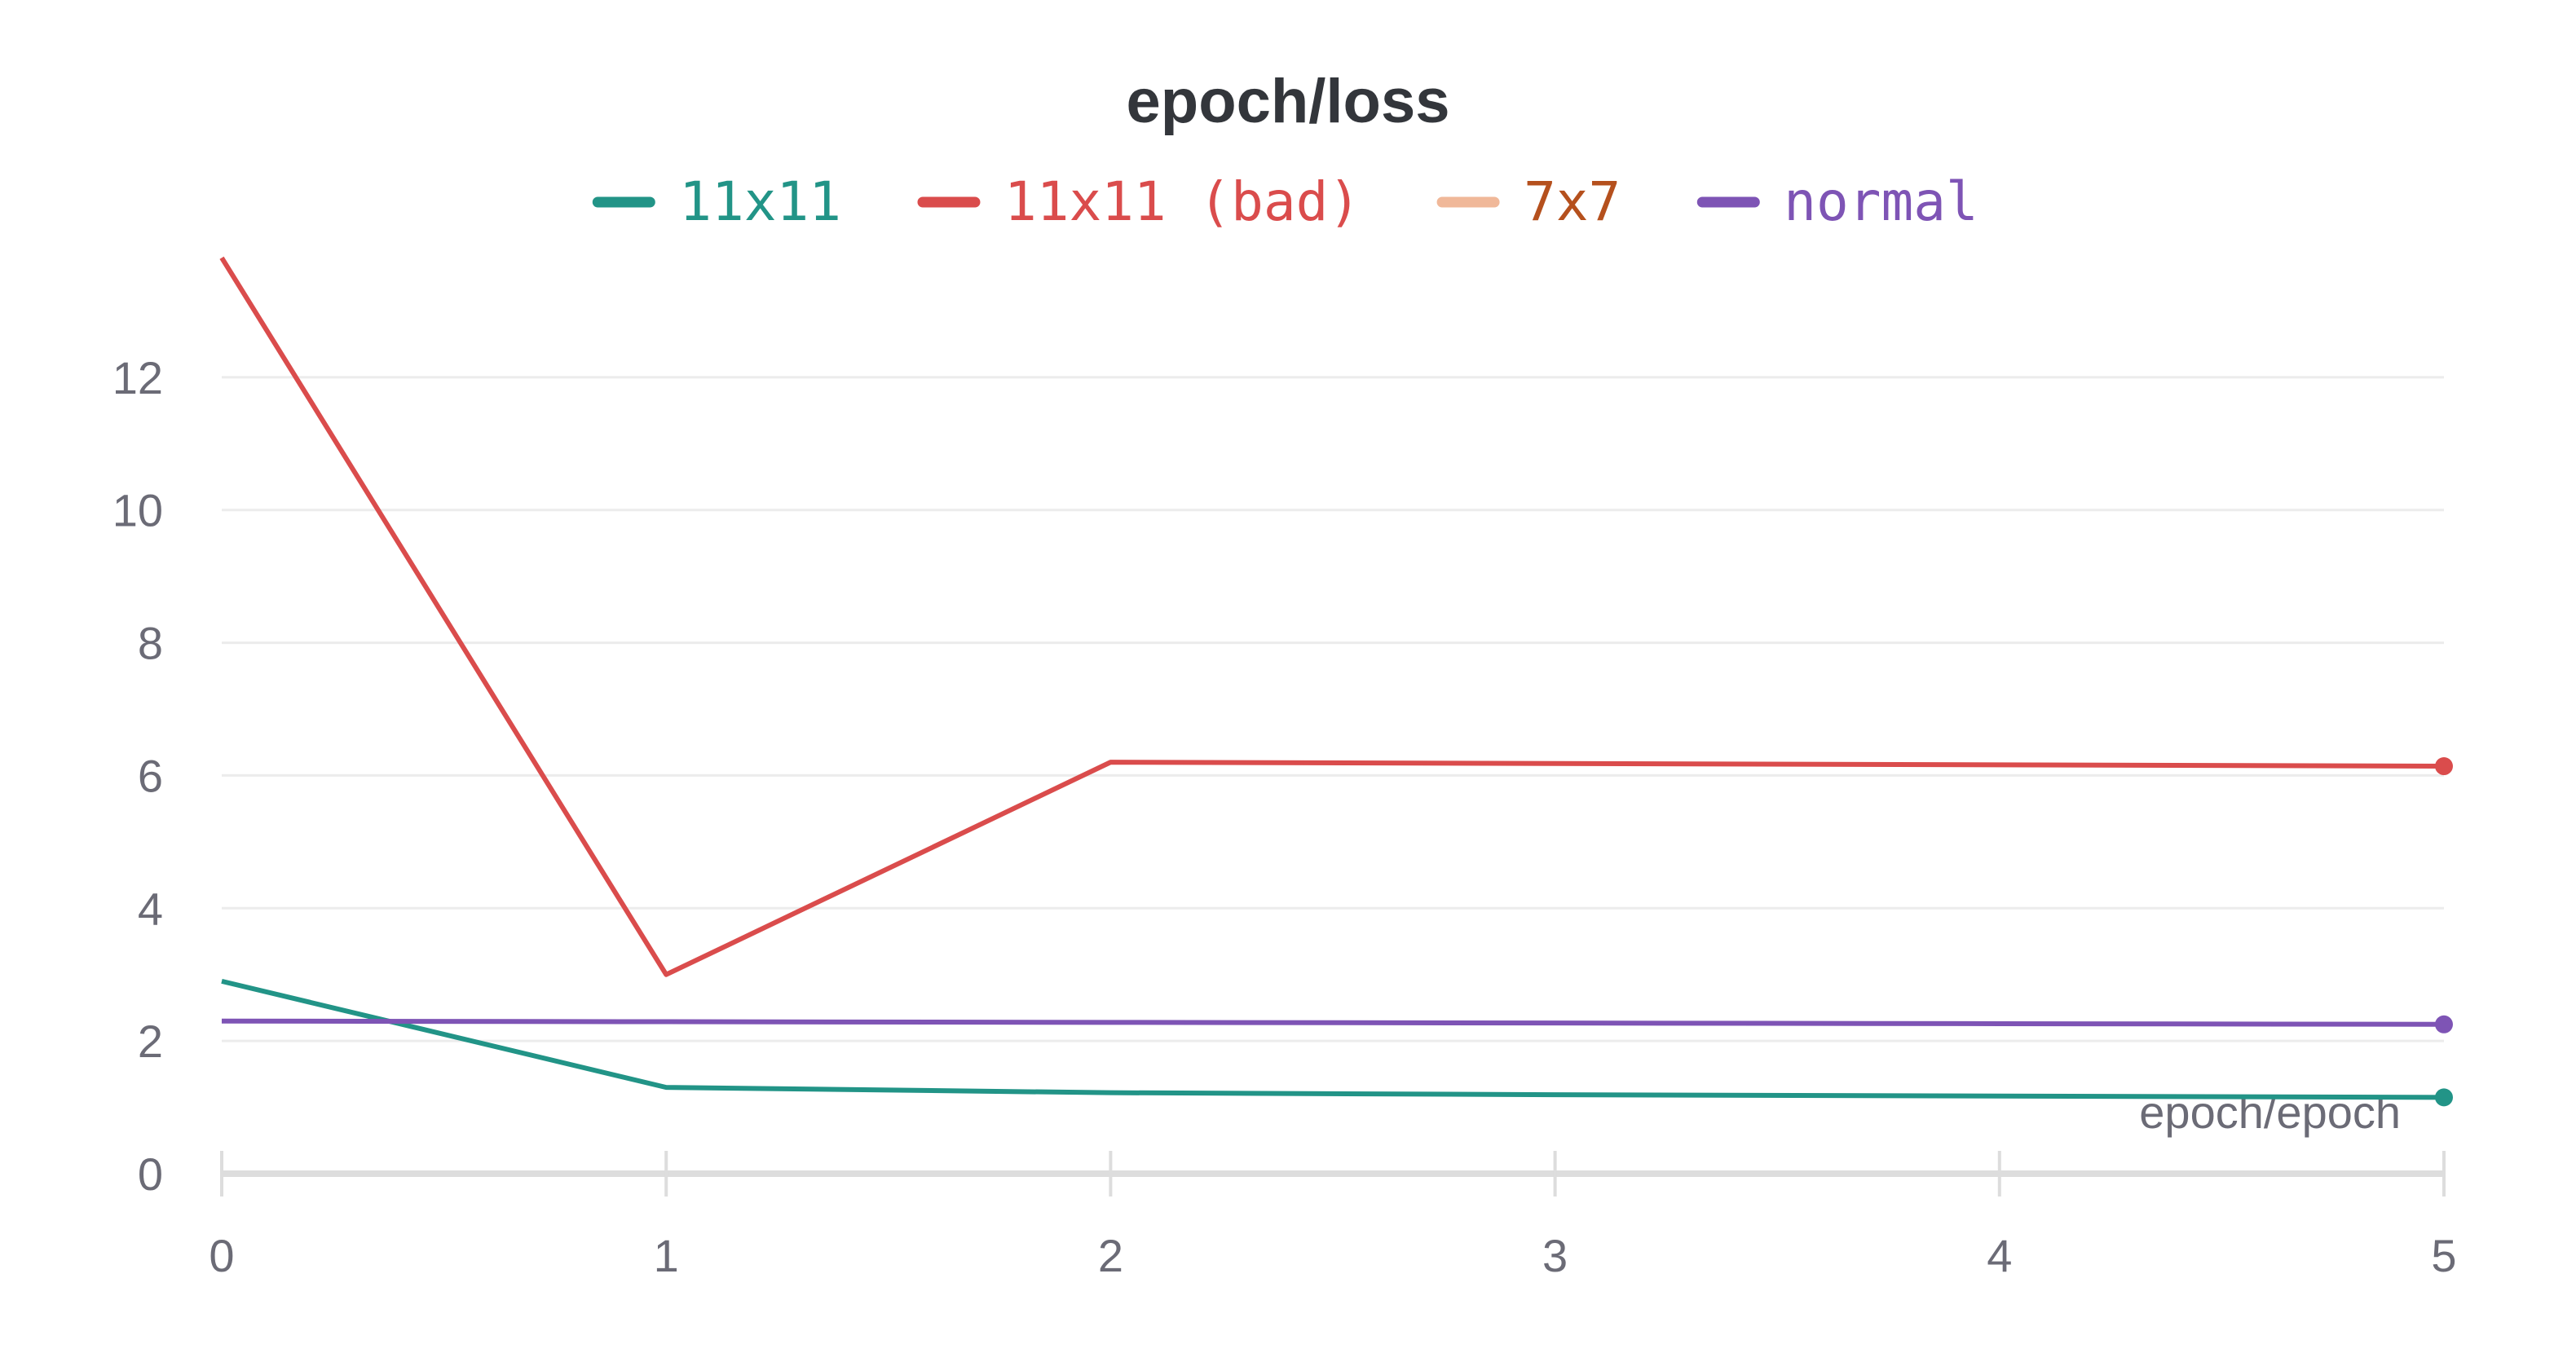  What do you see at coordinates (137, 510) in the screenshot?
I see `y-tick-label: 10` at bounding box center [137, 510].